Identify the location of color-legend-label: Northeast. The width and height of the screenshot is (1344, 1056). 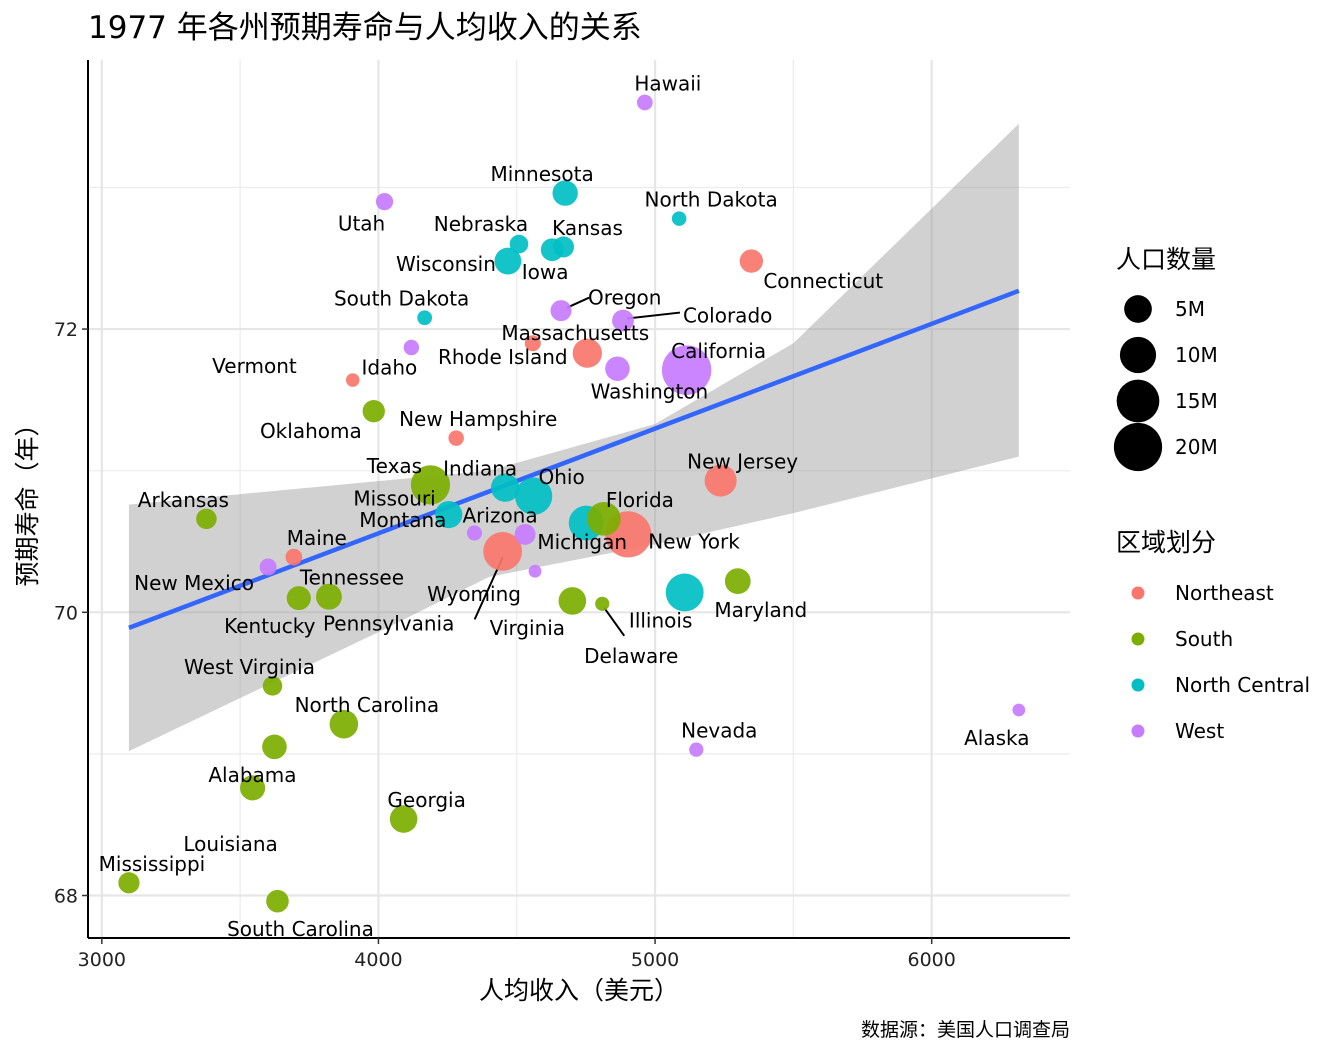
(1224, 593).